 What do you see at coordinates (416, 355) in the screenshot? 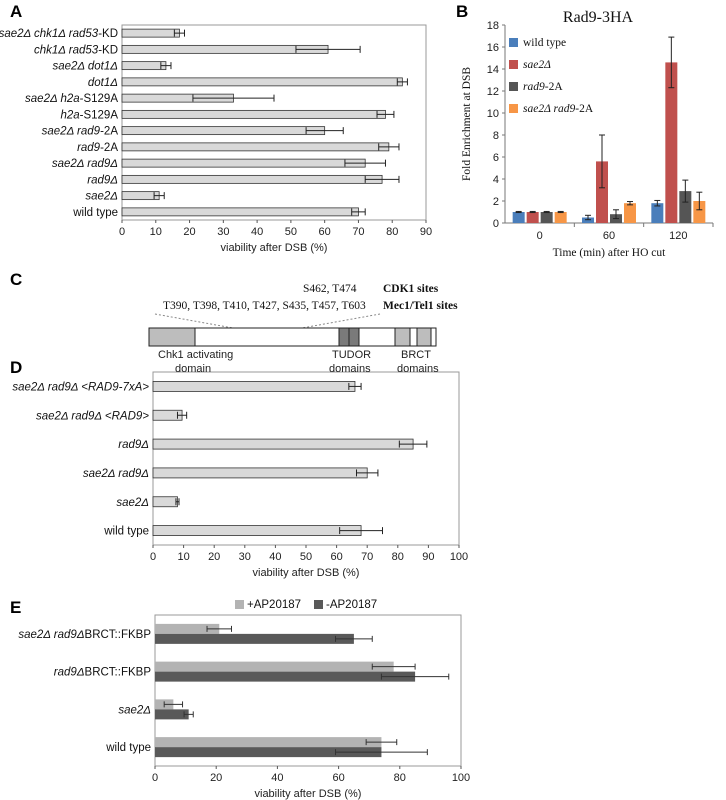
I see `domain-label-brct: BRCT` at bounding box center [416, 355].